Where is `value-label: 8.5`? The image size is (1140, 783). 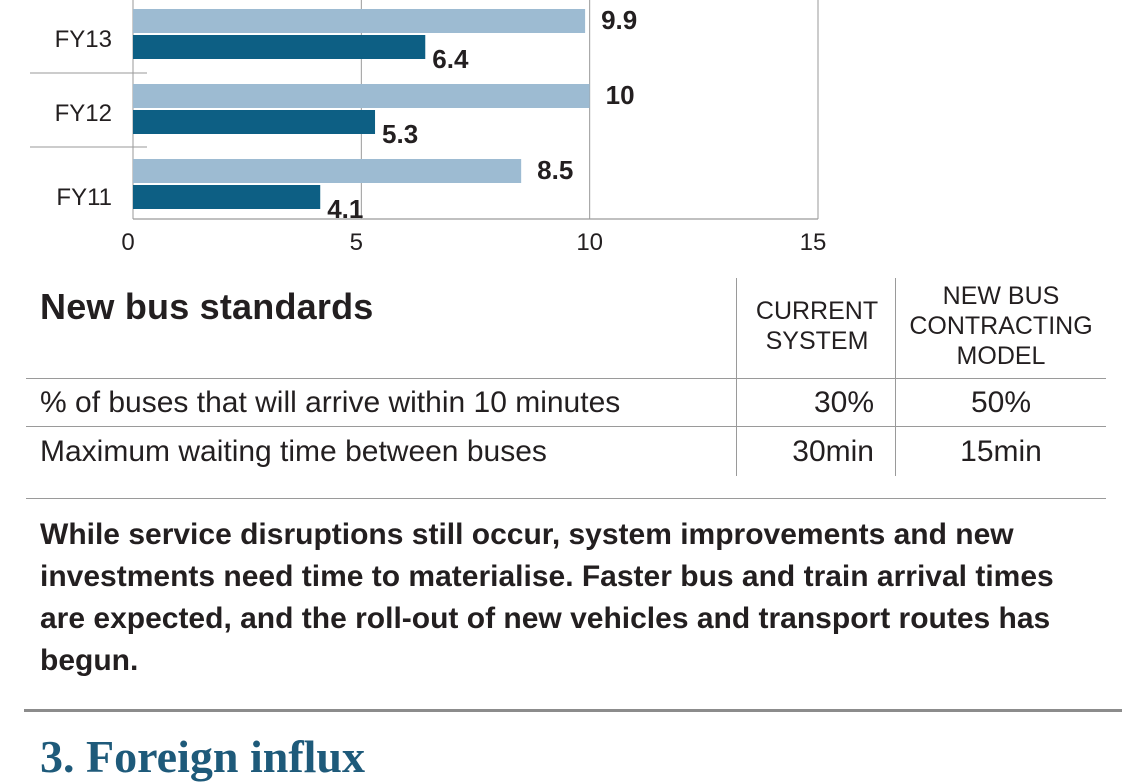
value-label: 8.5 is located at coordinates (555, 170).